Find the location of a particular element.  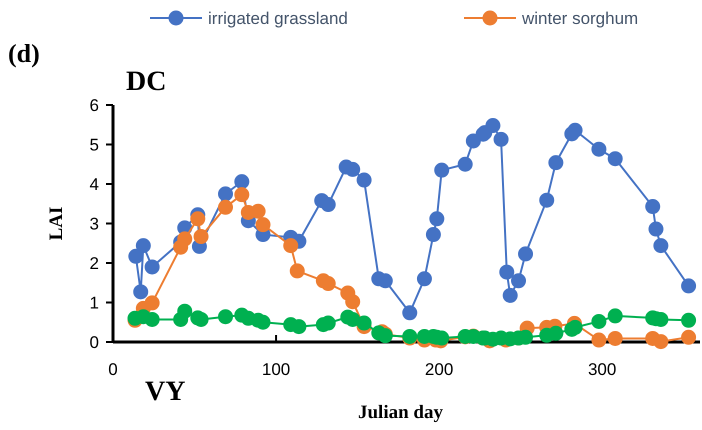

y-tick-label: 6 is located at coordinates (94, 105).